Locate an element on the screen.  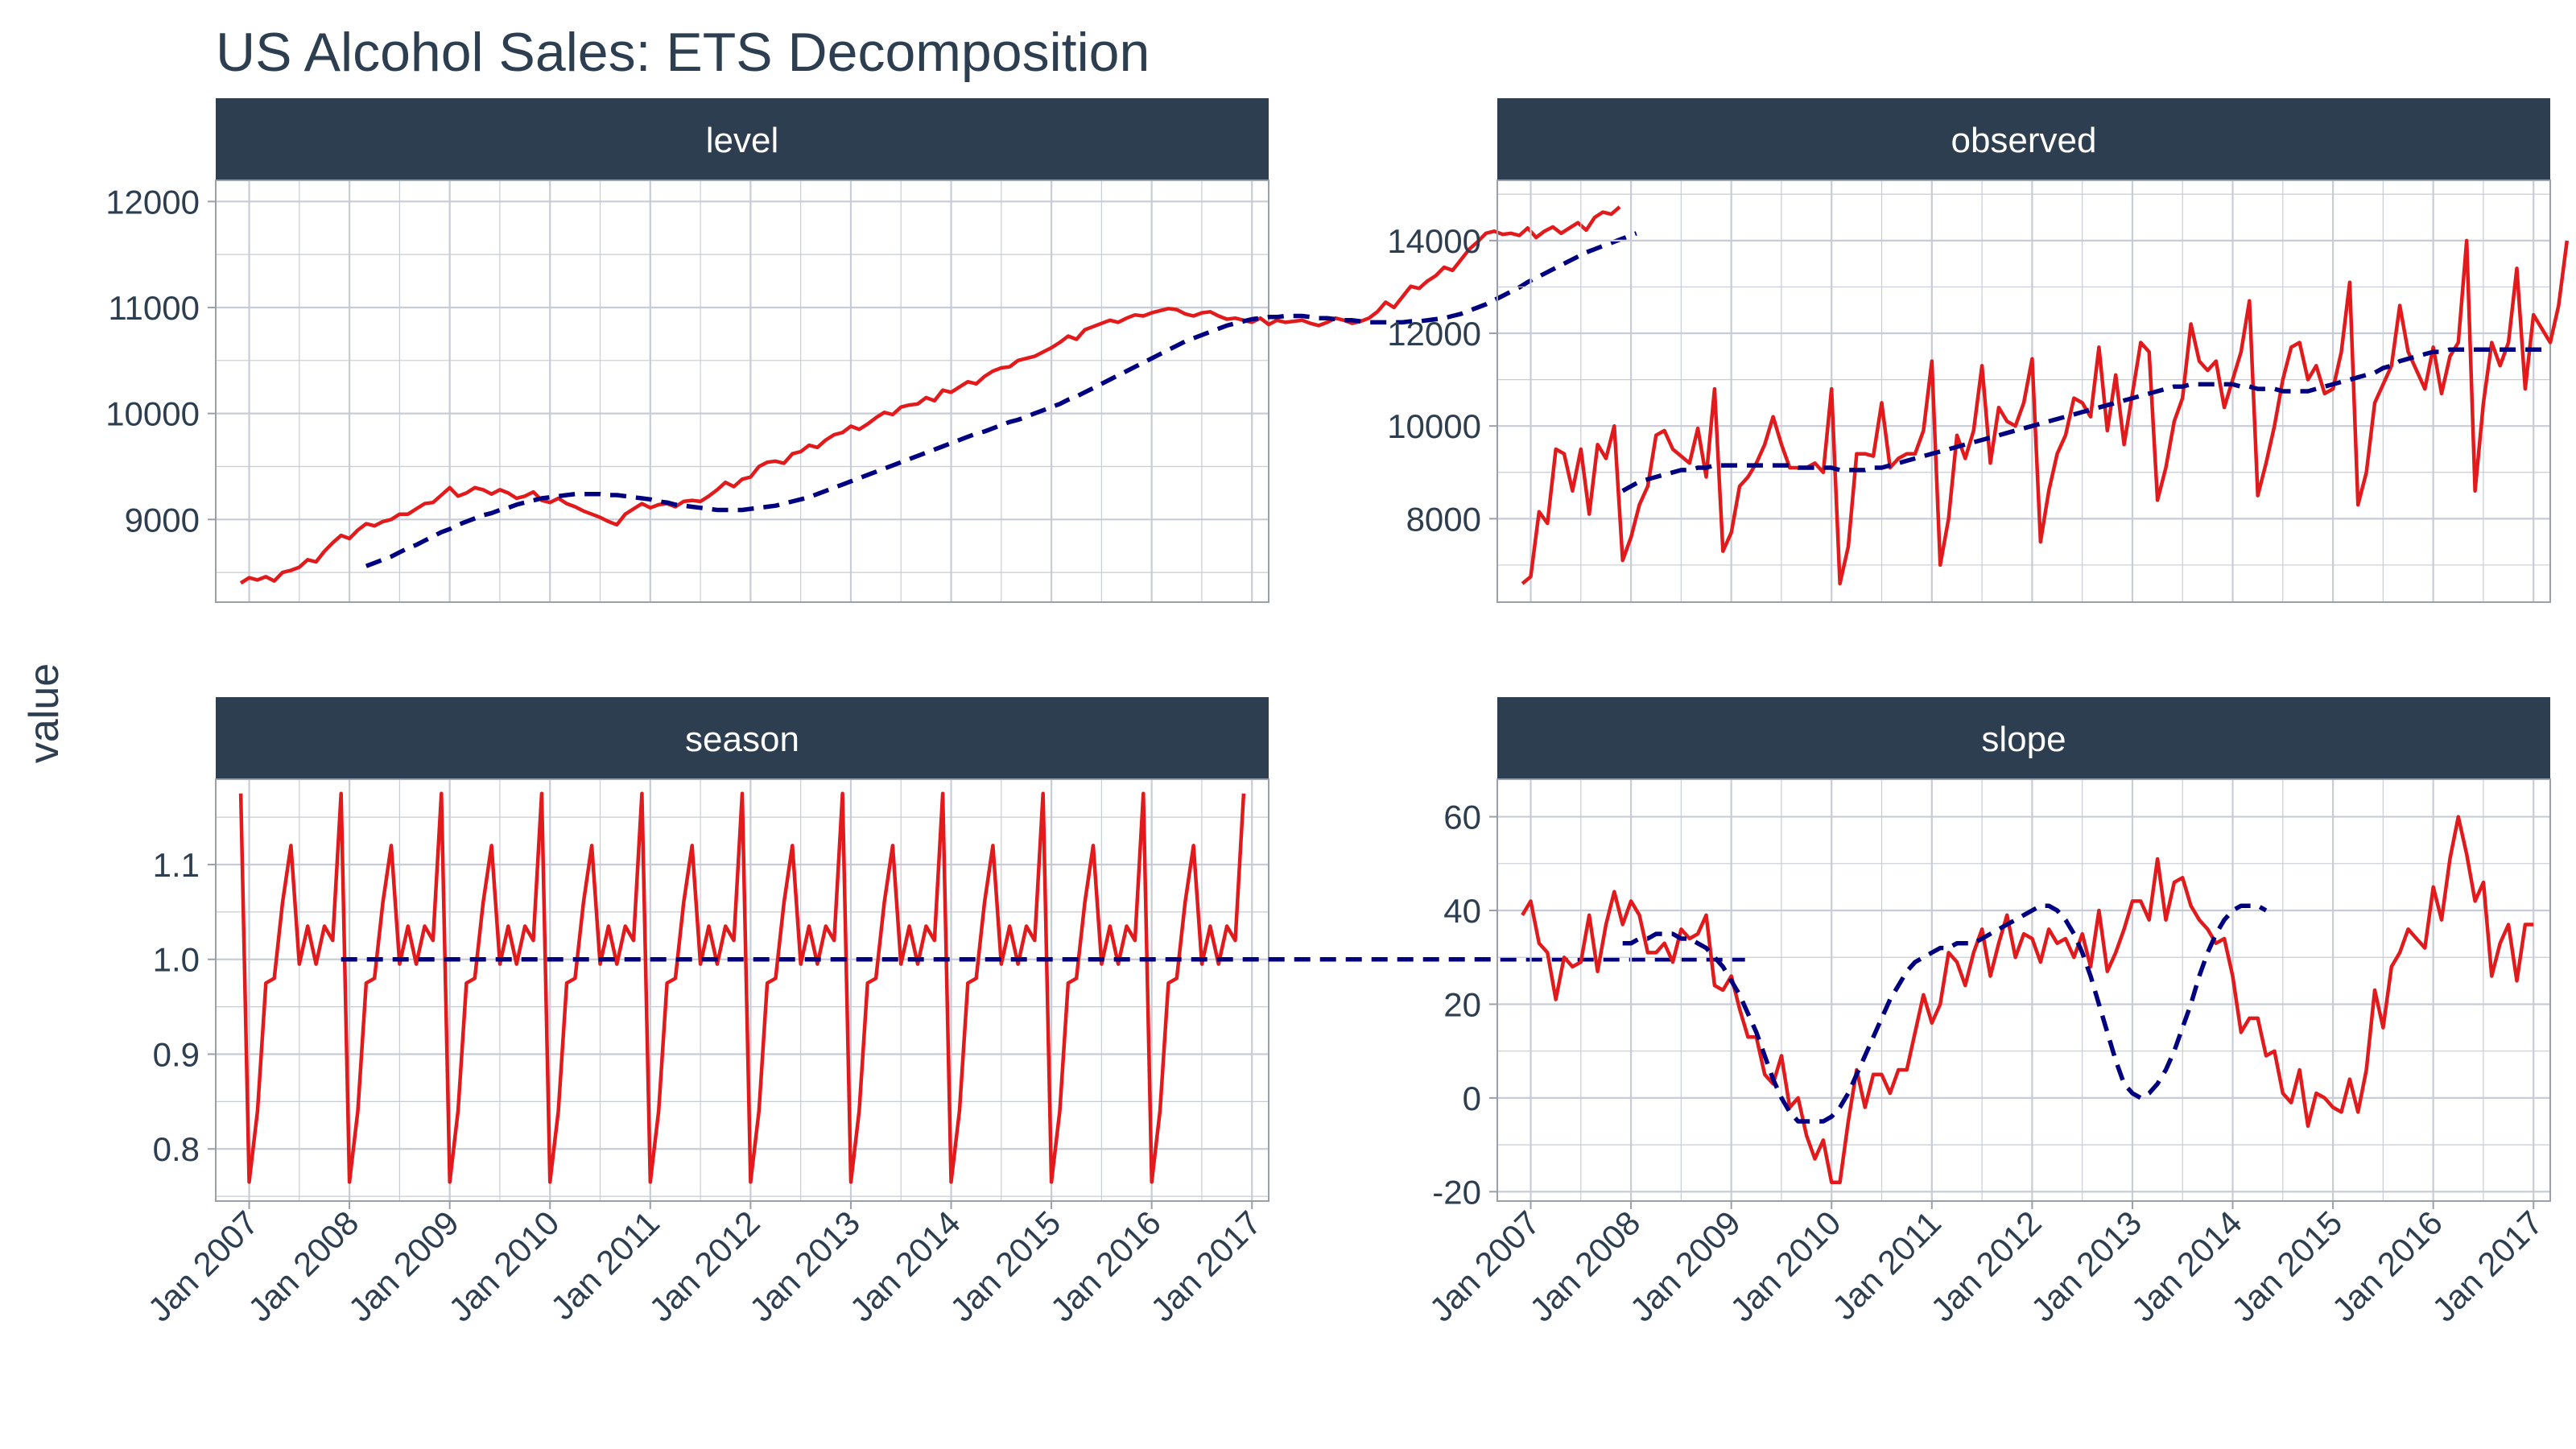
series-line-dashed-slope is located at coordinates (1945, 1013).